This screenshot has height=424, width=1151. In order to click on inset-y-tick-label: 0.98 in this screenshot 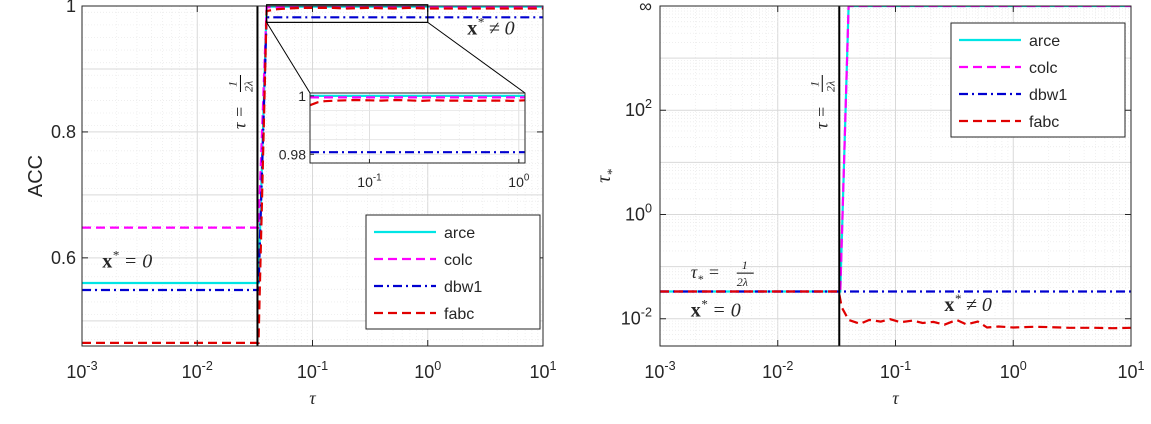, I will do `click(292, 154)`.